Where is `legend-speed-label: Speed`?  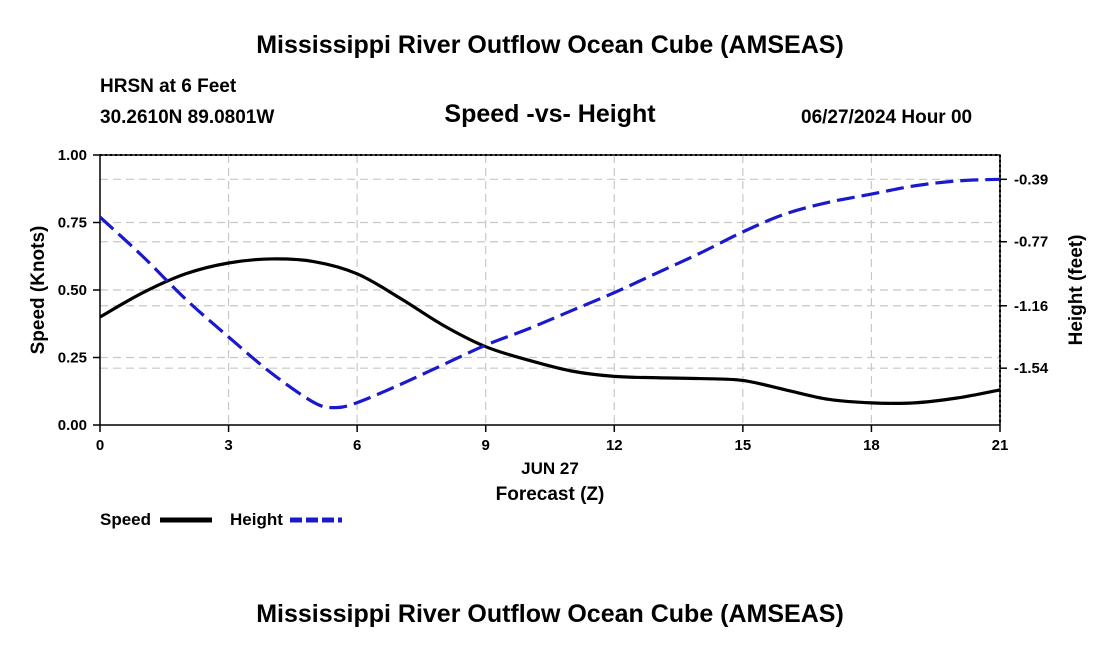 legend-speed-label: Speed is located at coordinates (125, 519).